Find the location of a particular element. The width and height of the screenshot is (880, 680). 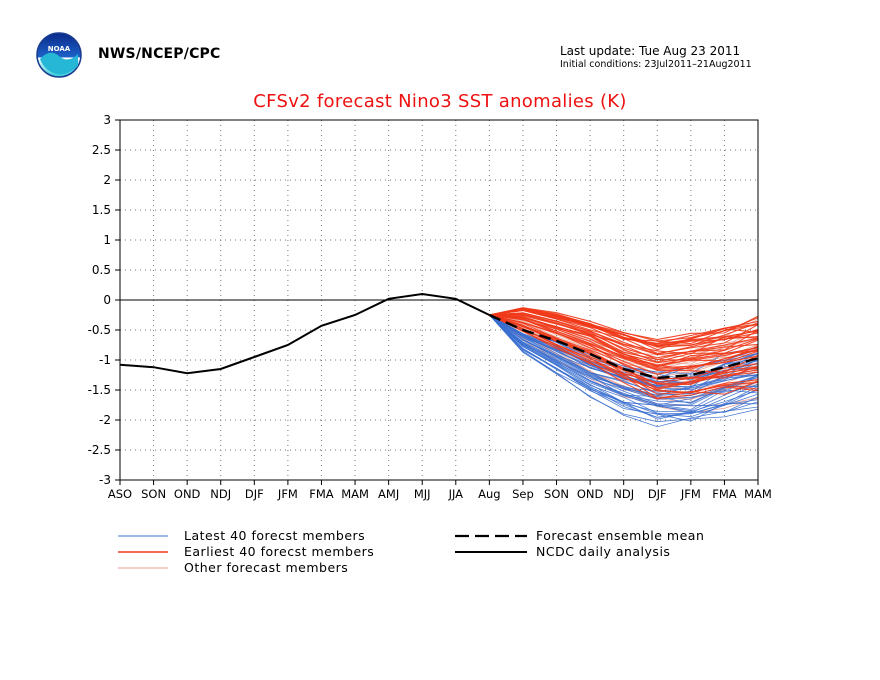

x-tick-label: AMJ is located at coordinates (388, 494).